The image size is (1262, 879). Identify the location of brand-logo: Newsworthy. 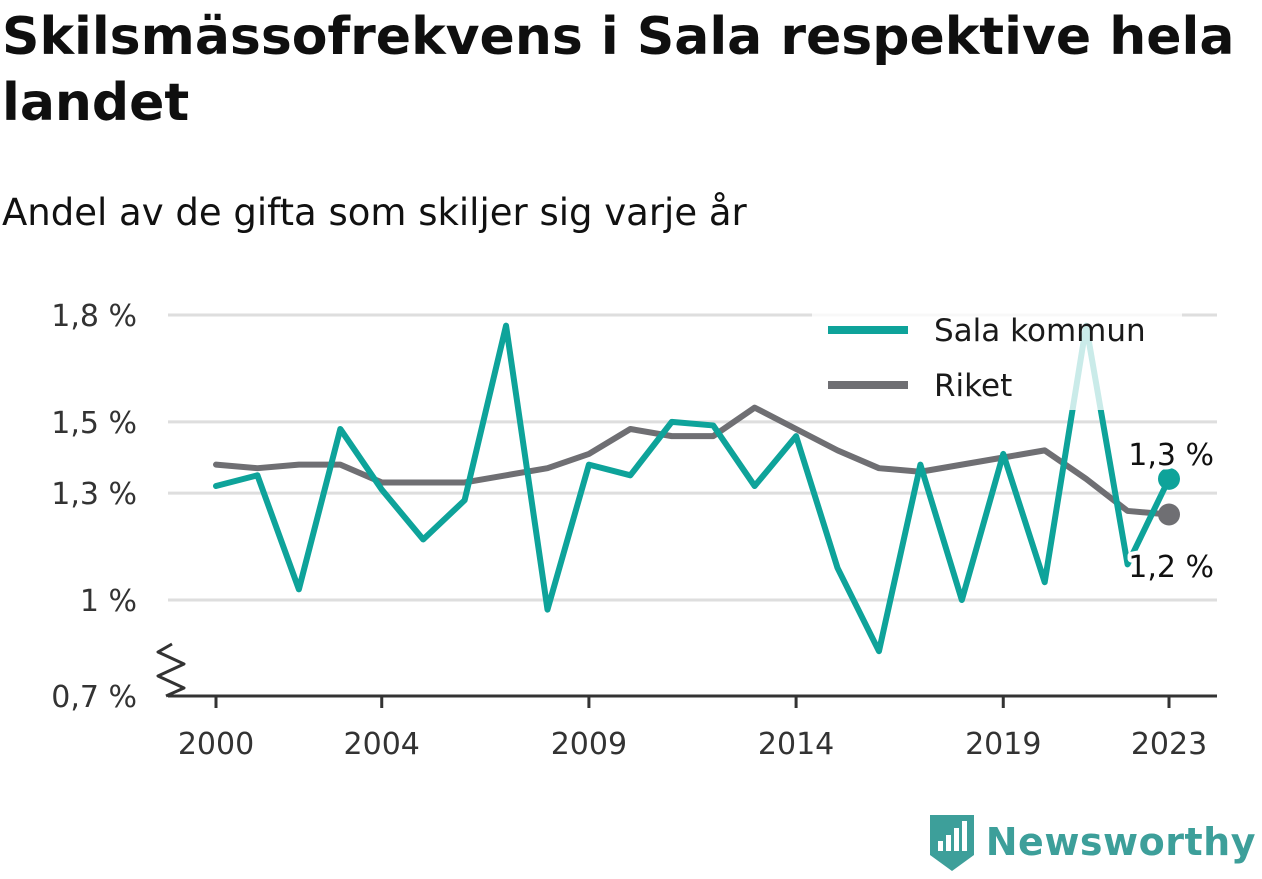
(1091, 842).